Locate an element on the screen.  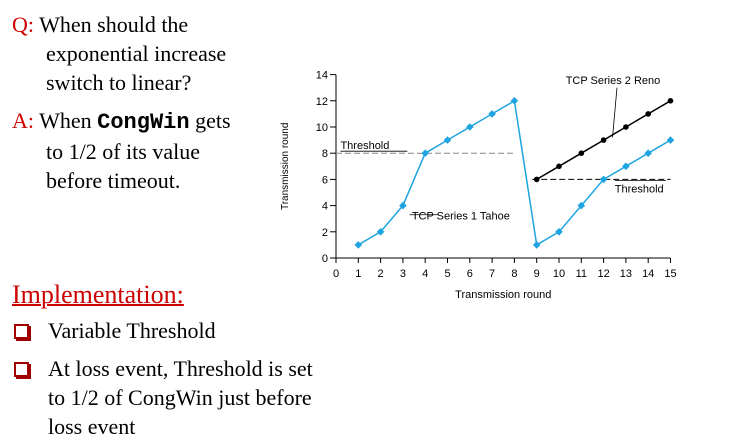
y-axis-label: Transmission round is located at coordinates (285, 166).